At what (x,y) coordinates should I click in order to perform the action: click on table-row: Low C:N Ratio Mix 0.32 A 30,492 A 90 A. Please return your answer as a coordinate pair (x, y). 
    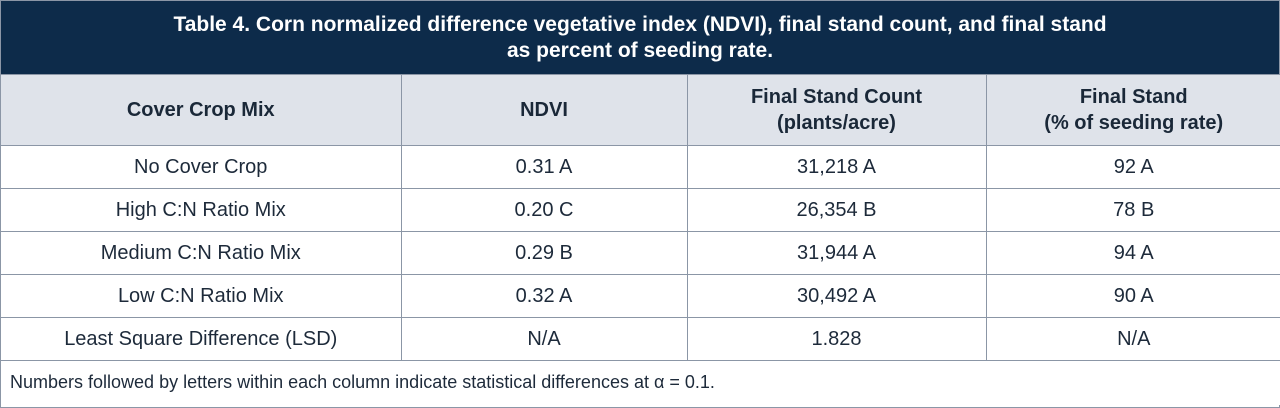
    Looking at the image, I should click on (640, 296).